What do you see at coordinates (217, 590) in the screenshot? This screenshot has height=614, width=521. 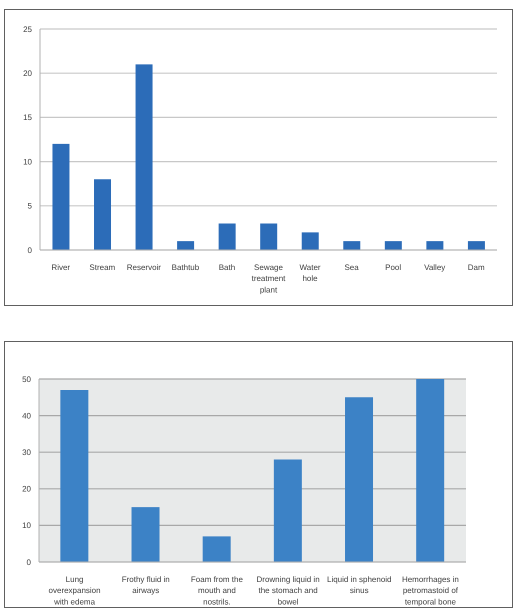 I see `x-tick-label: Foam from the mouth and nostrils.` at bounding box center [217, 590].